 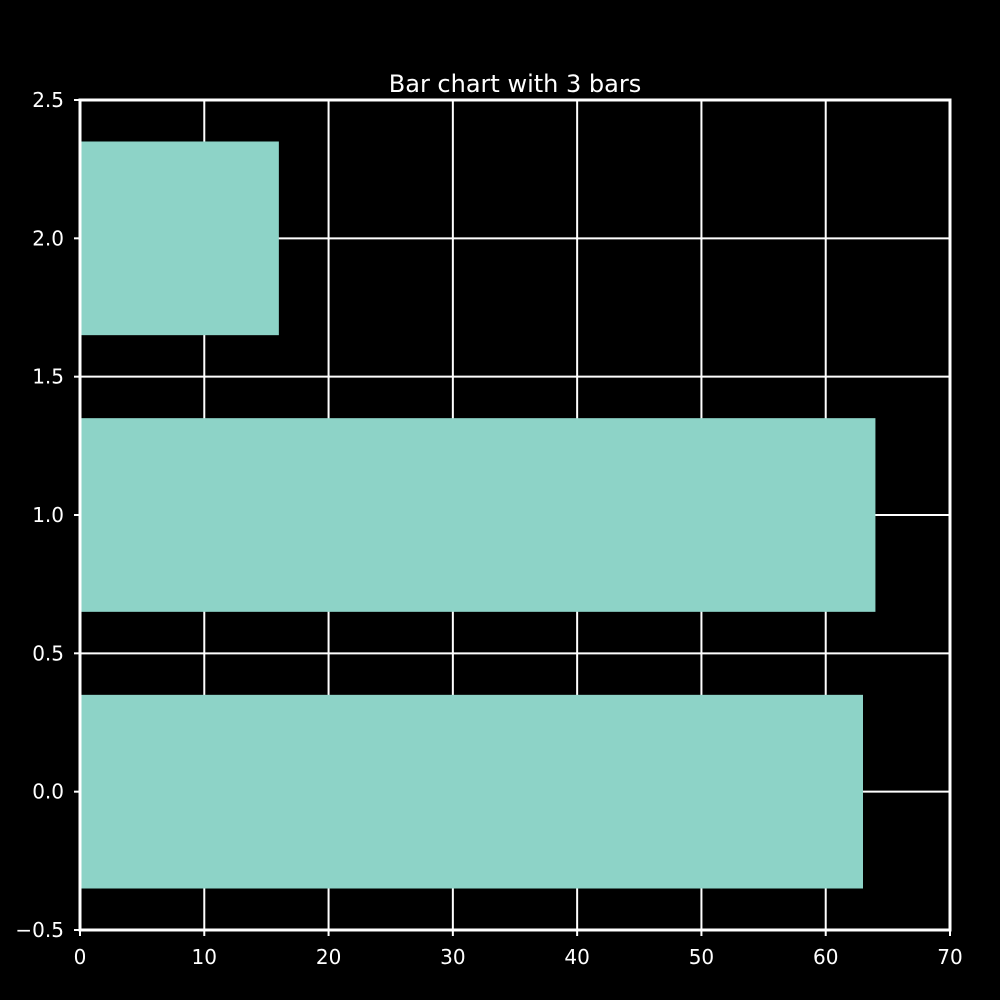 What do you see at coordinates (518, 949) in the screenshot?
I see `x-axis-ticks: 0 10 20 30 40 50 60 70` at bounding box center [518, 949].